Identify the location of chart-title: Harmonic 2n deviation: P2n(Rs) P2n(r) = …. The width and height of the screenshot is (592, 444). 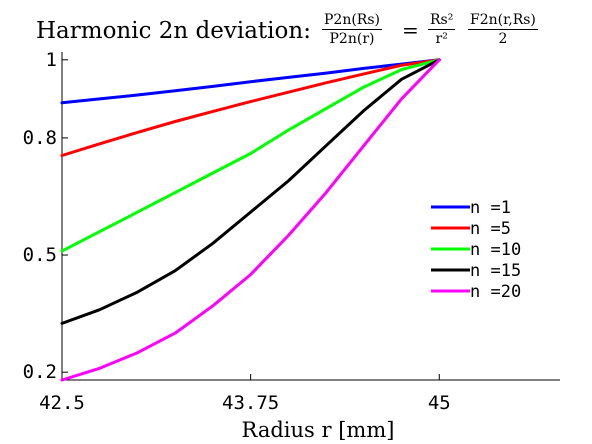
(310, 33).